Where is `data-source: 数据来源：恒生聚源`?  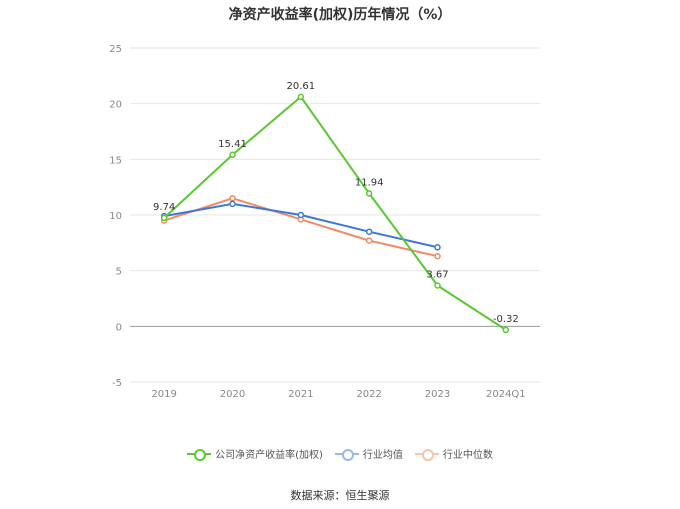 data-source: 数据来源：恒生聚源 is located at coordinates (340, 495).